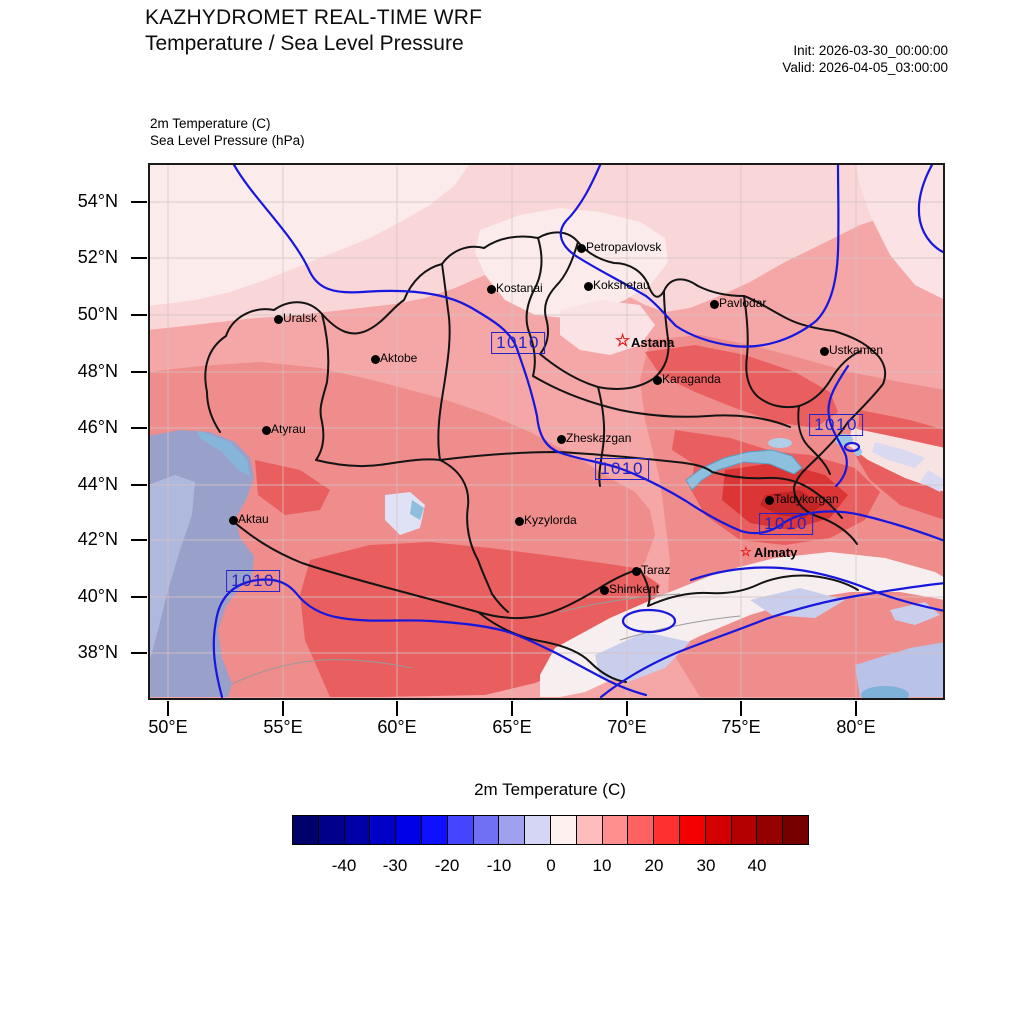 This screenshot has width=1024, height=1024. Describe the element at coordinates (172, 567) in the screenshot. I see `caspian-sea-light` at that location.